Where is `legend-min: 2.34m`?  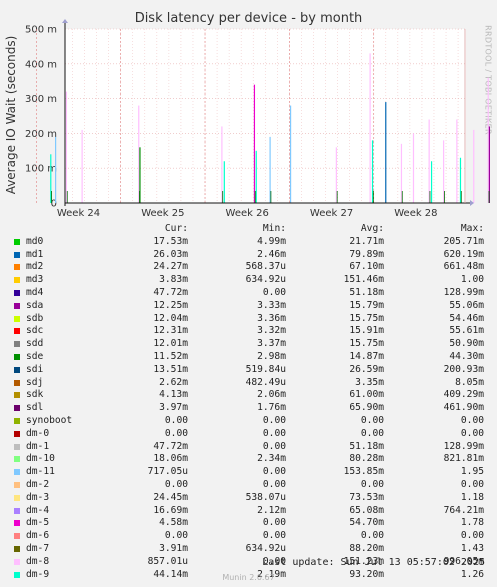 legend-min: 2.34m is located at coordinates (271, 459).